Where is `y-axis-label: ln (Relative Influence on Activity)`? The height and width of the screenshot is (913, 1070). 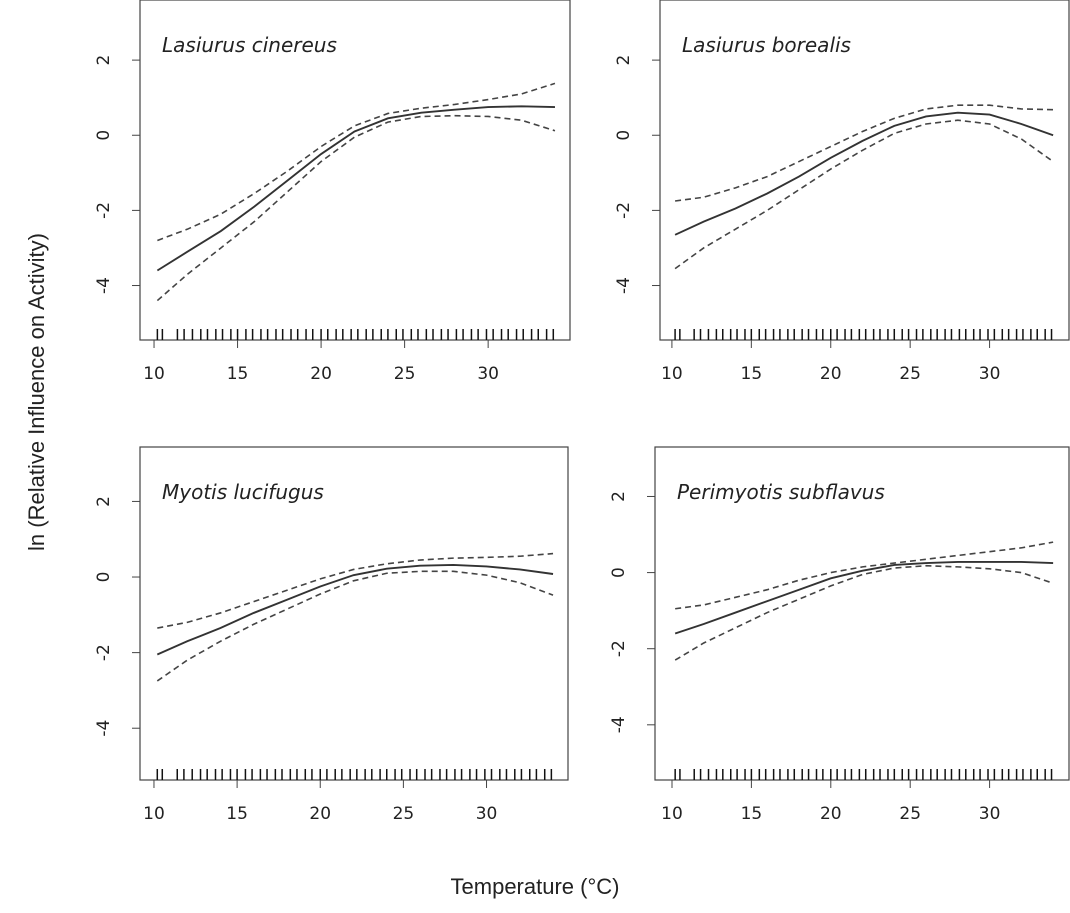
y-axis-label: ln (Relative Influence on Activity) is located at coordinates (36, 392).